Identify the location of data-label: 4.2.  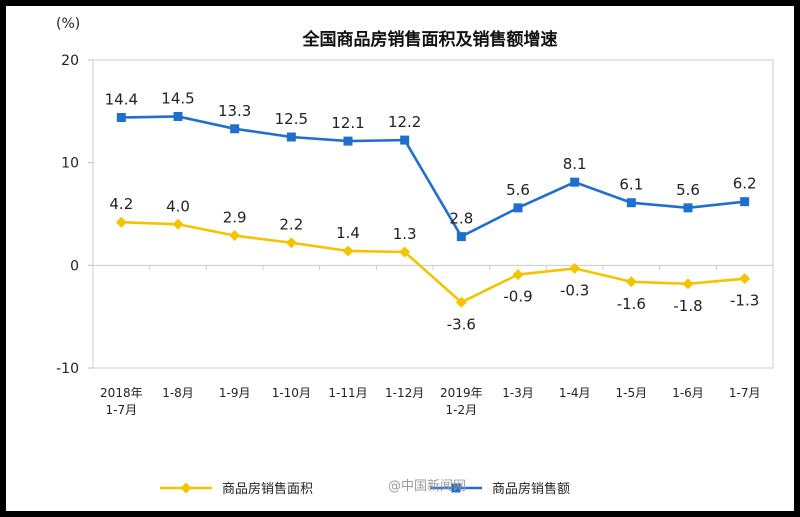
(121, 204).